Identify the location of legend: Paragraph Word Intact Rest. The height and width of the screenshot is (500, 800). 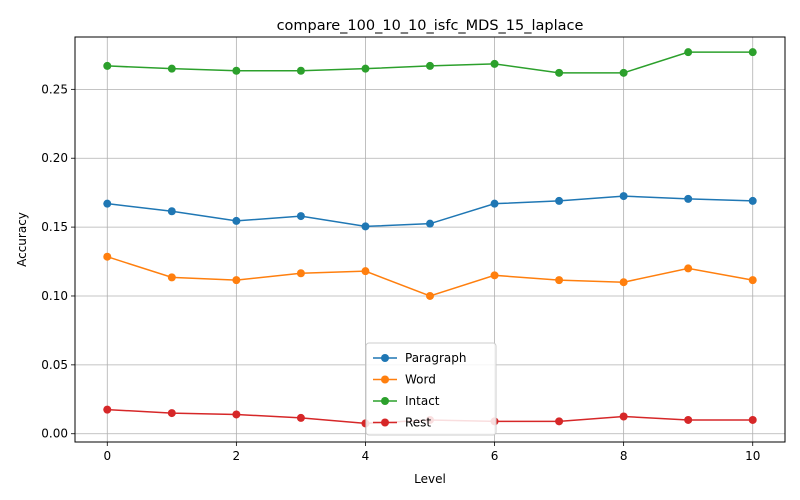
(431, 389).